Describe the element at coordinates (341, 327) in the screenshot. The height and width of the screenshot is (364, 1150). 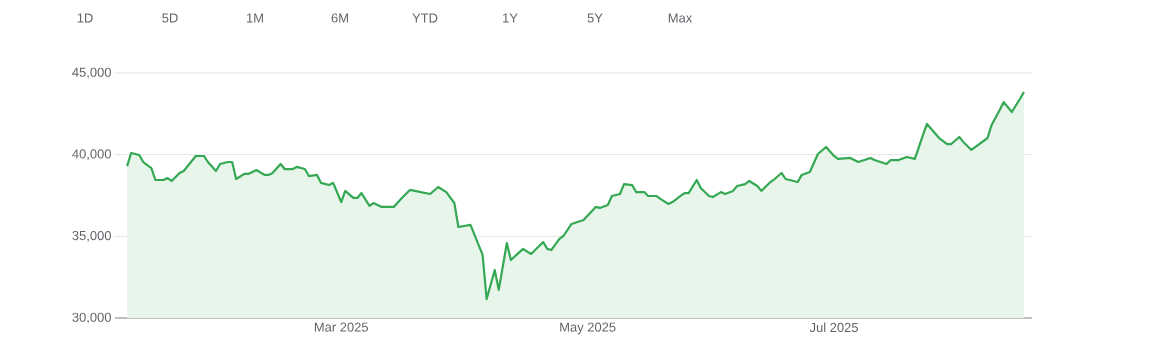
I see `x-tick-label: Mar 2025` at that location.